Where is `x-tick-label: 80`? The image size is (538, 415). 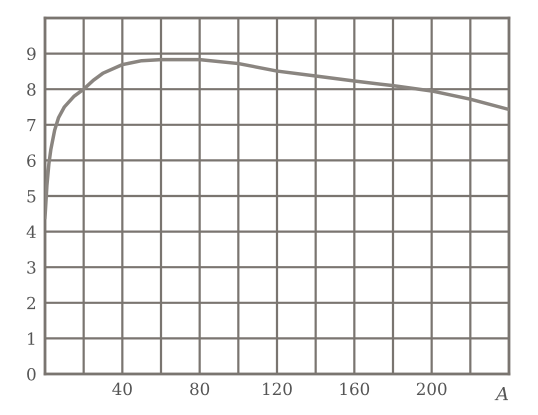 x-tick-label: 80 is located at coordinates (200, 389).